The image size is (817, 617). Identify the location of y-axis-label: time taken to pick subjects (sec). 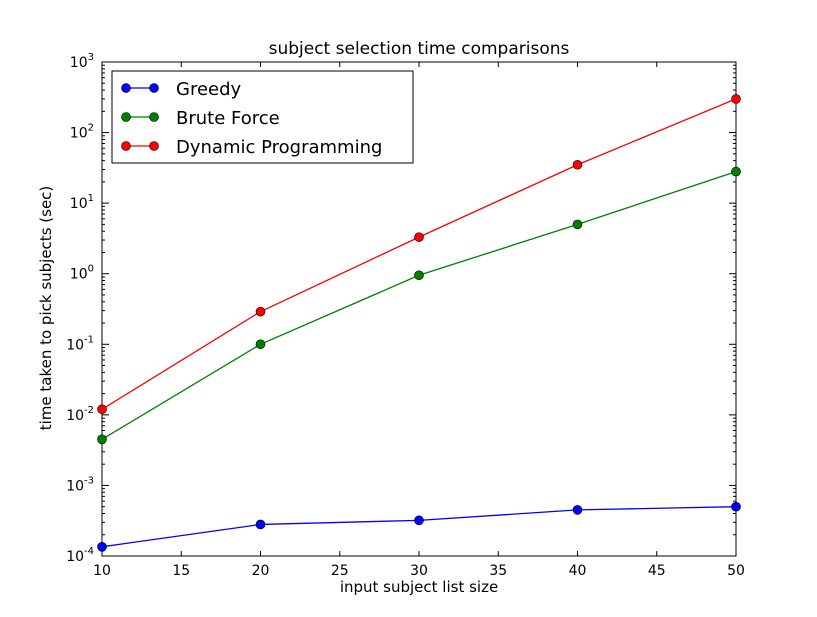
(46, 308).